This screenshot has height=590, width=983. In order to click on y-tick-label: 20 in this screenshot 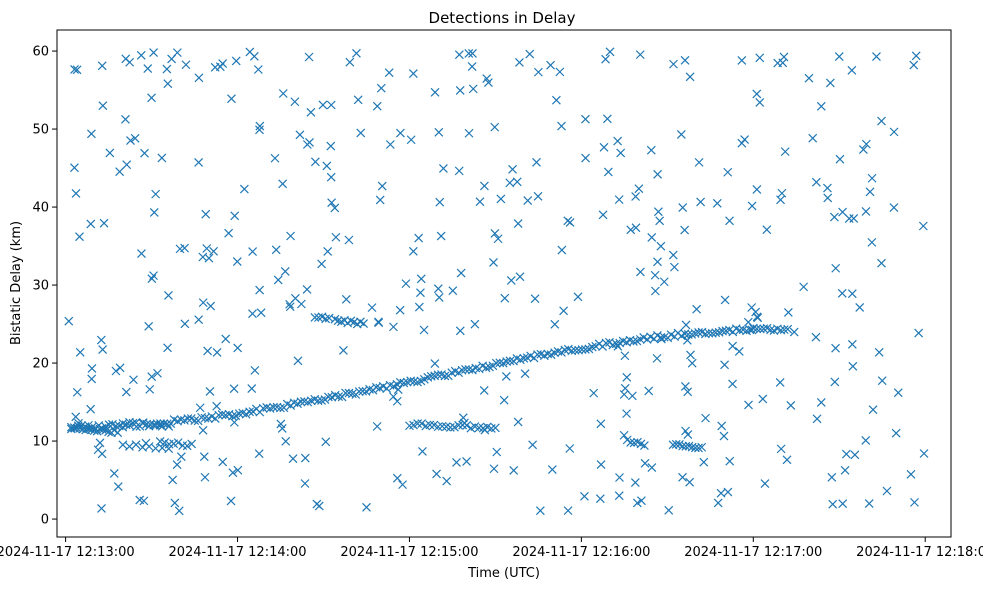, I will do `click(40, 364)`.